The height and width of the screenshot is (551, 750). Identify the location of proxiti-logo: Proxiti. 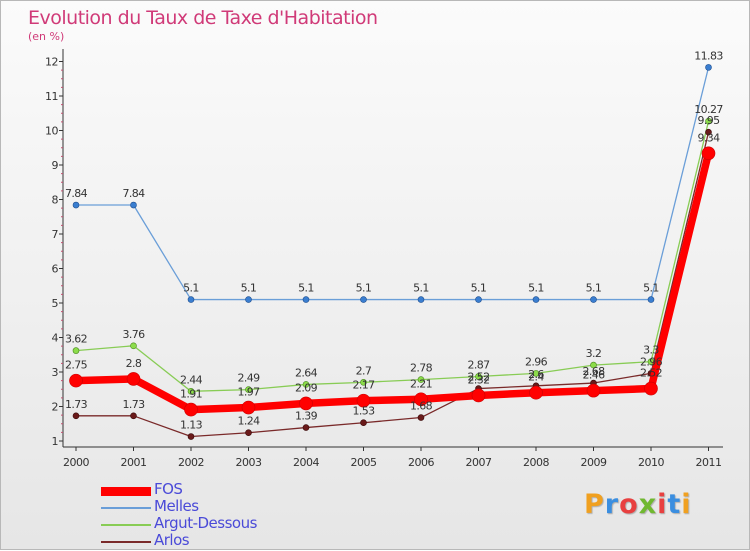
(638, 504).